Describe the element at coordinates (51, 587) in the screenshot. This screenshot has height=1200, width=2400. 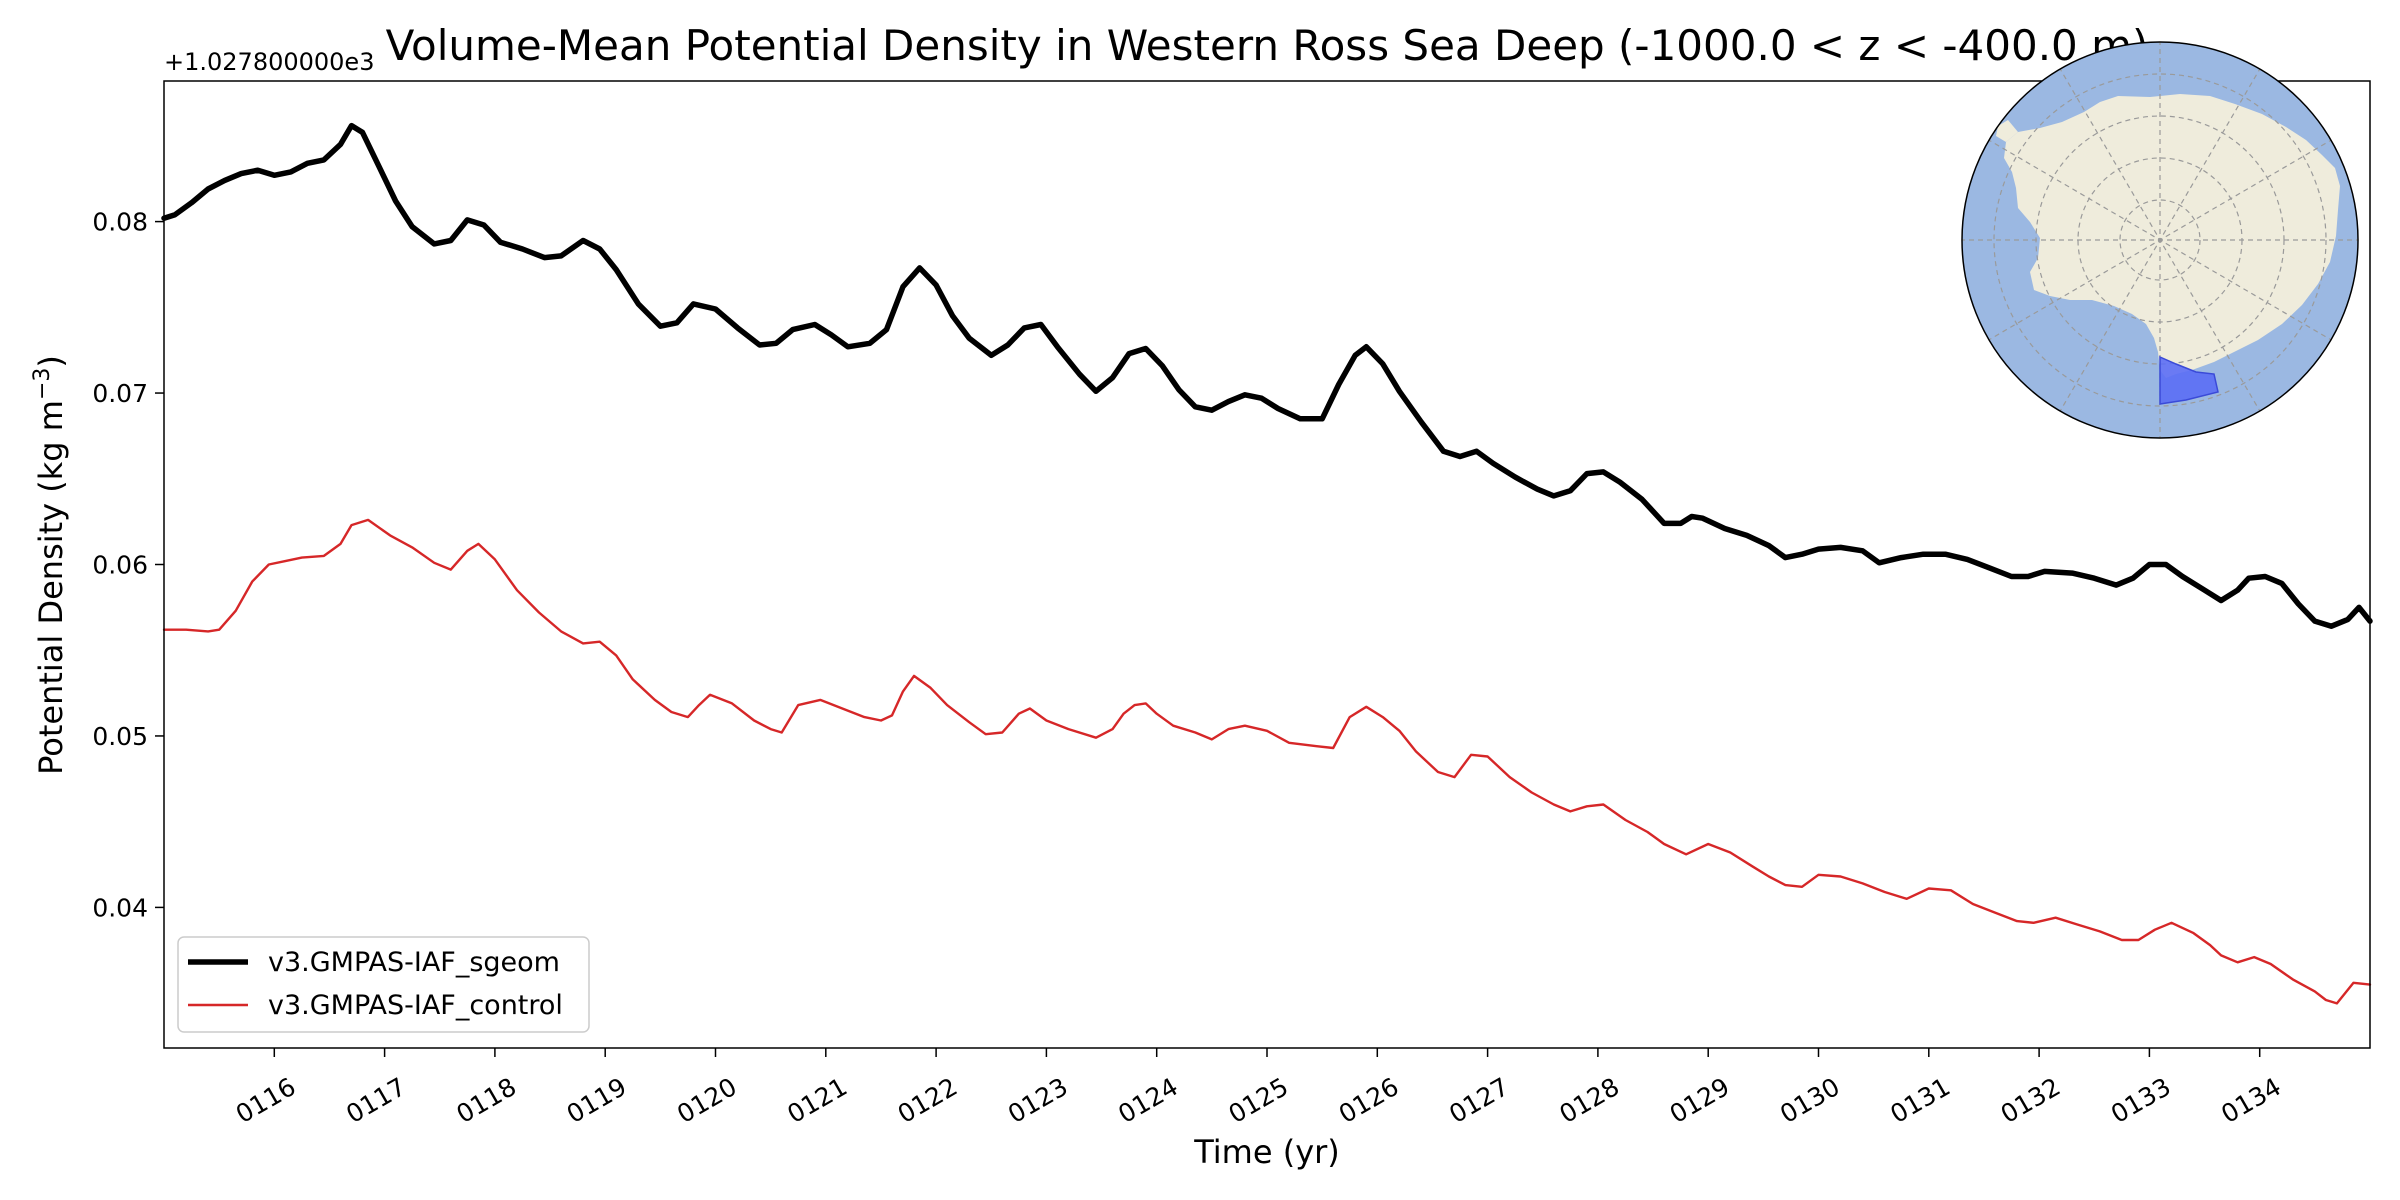
I see `y-axis-label-main: Potential Density (kg m` at that location.